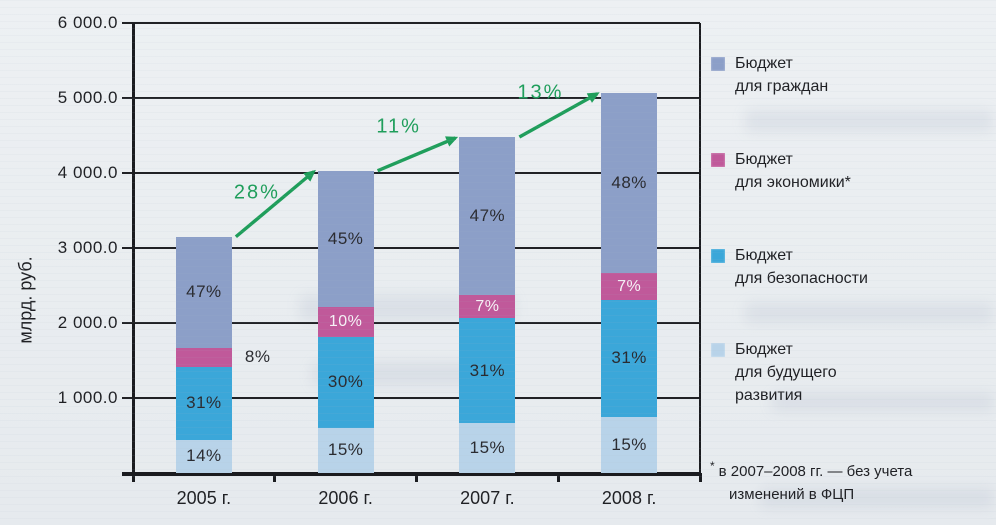 Image resolution: width=996 pixels, height=525 pixels. I want to click on bar-segment: 14%, so click(203, 456).